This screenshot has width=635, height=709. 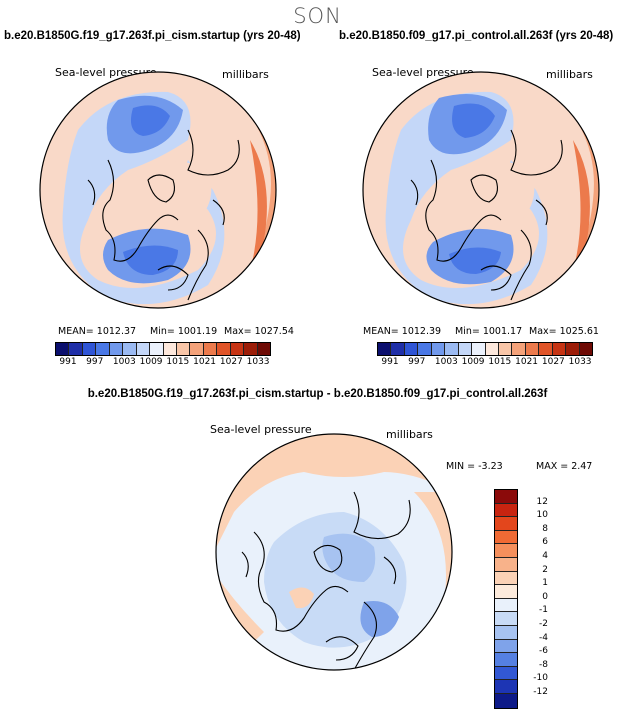 I want to click on panel-2-variable: Sea-level pressure, so click(x=423, y=72).